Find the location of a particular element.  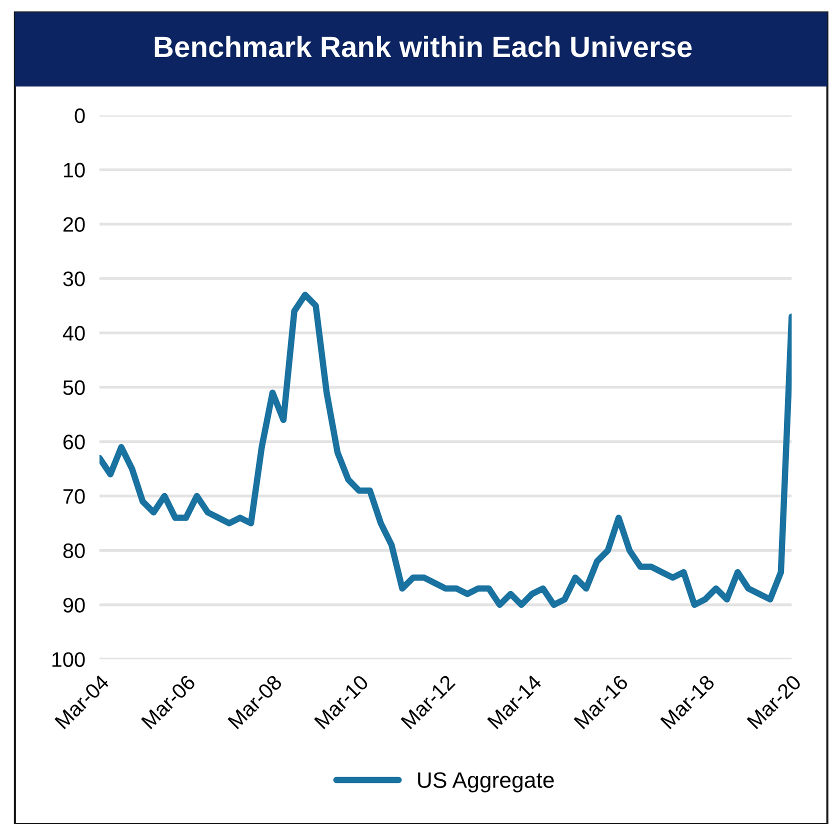

y-tick-label: 60 is located at coordinates (74, 442).